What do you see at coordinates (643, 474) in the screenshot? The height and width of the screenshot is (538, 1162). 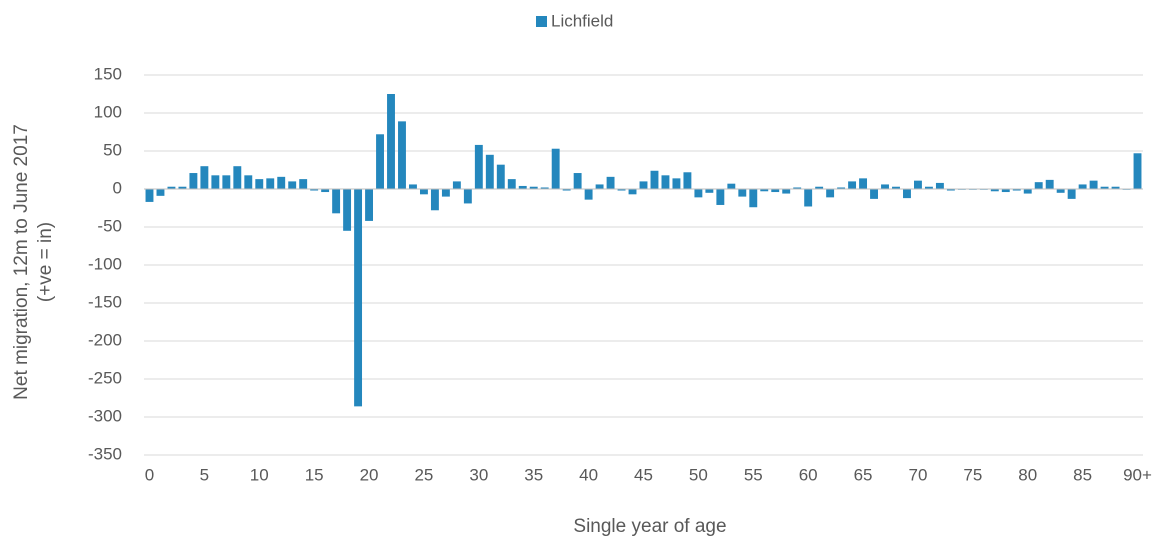 I see `x-tick-label: 45` at bounding box center [643, 474].